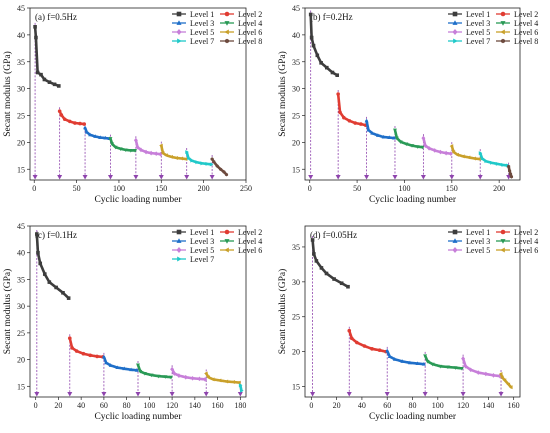 The width and height of the screenshot is (550, 433). What do you see at coordinates (296, 62) in the screenshot?
I see `y-tick-label: 35` at bounding box center [296, 62].